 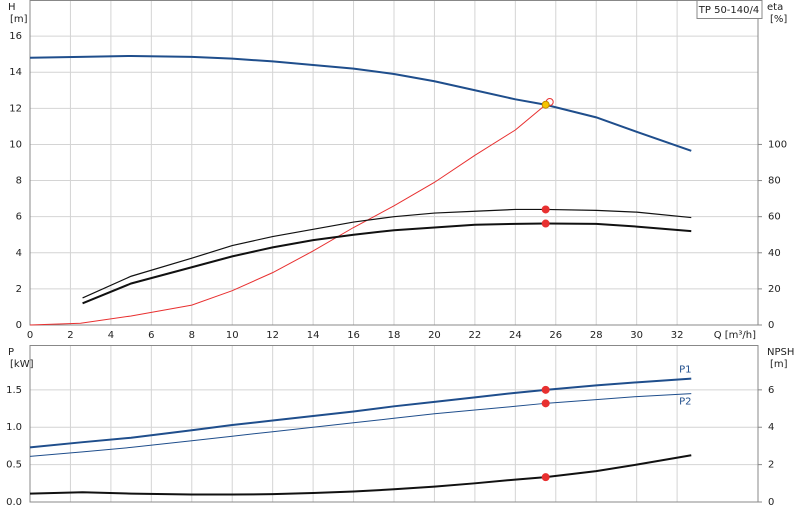 What do you see at coordinates (14, 502) in the screenshot?
I see `y-tick-label: 0.0` at bounding box center [14, 502].